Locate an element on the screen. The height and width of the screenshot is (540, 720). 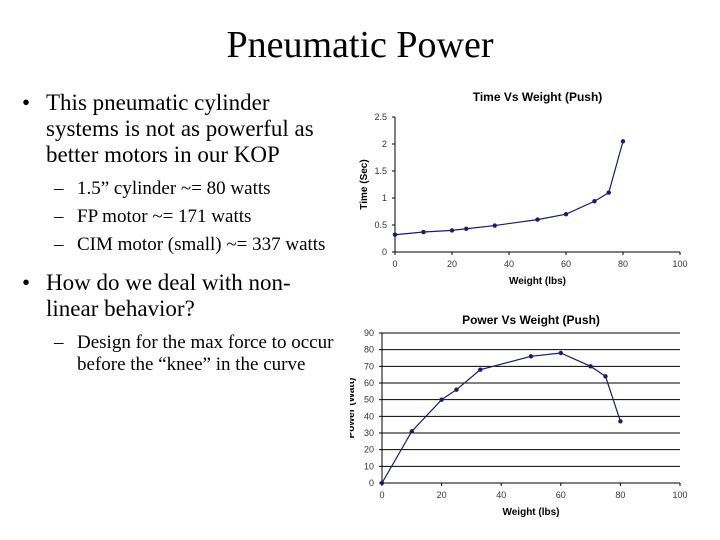
chart-title: Time Vs Weight (Push) is located at coordinates (538, 97).